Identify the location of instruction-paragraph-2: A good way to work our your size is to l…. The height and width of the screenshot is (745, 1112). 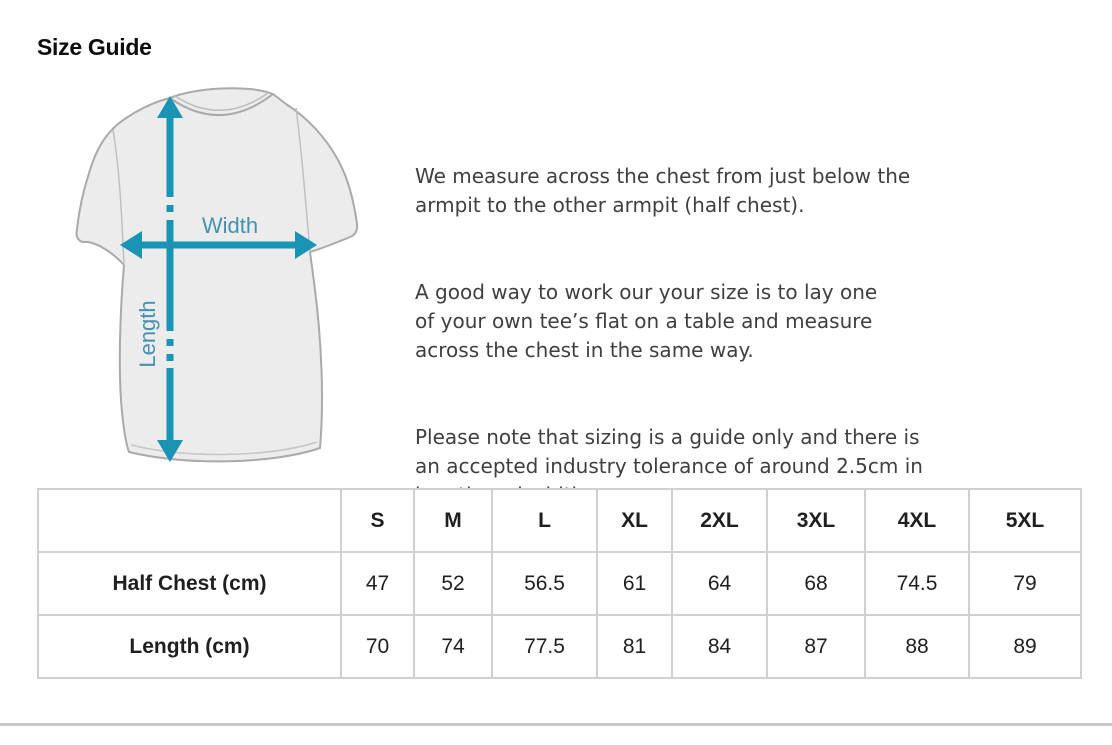
(646, 321).